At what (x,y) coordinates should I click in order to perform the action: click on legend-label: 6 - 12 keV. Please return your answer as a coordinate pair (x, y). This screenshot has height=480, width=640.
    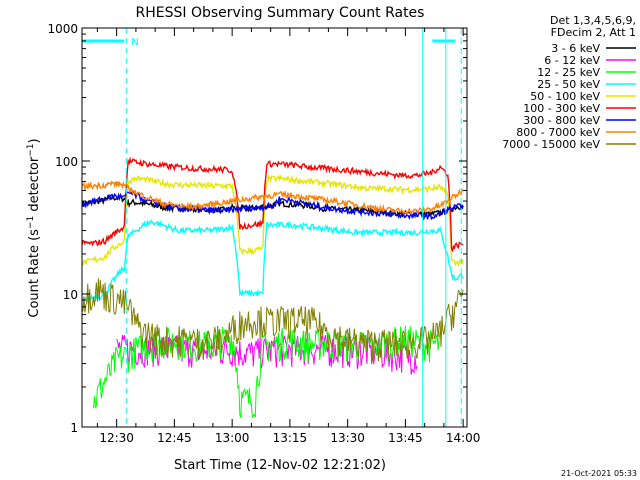
    Looking at the image, I should click on (572, 60).